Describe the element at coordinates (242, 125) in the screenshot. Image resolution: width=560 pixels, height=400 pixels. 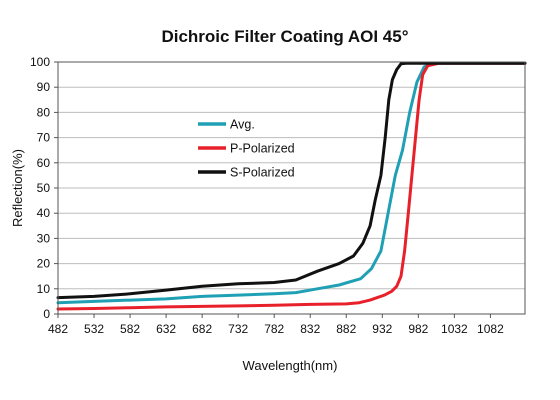
I see `legend-label: Avg.` at that location.